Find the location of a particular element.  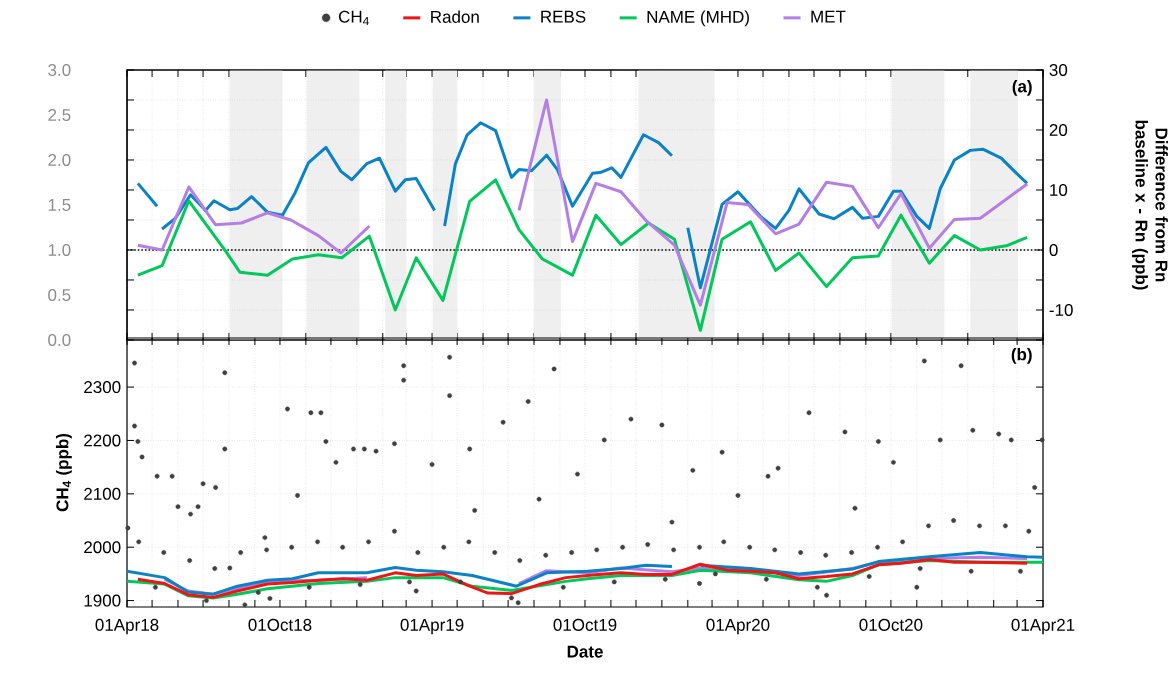

annotation: (b) is located at coordinates (1021, 355).